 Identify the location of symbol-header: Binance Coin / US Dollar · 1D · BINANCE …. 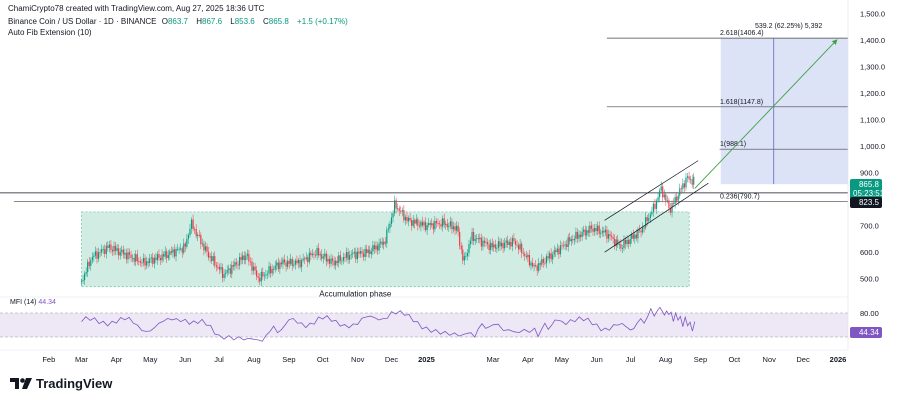
(179, 21).